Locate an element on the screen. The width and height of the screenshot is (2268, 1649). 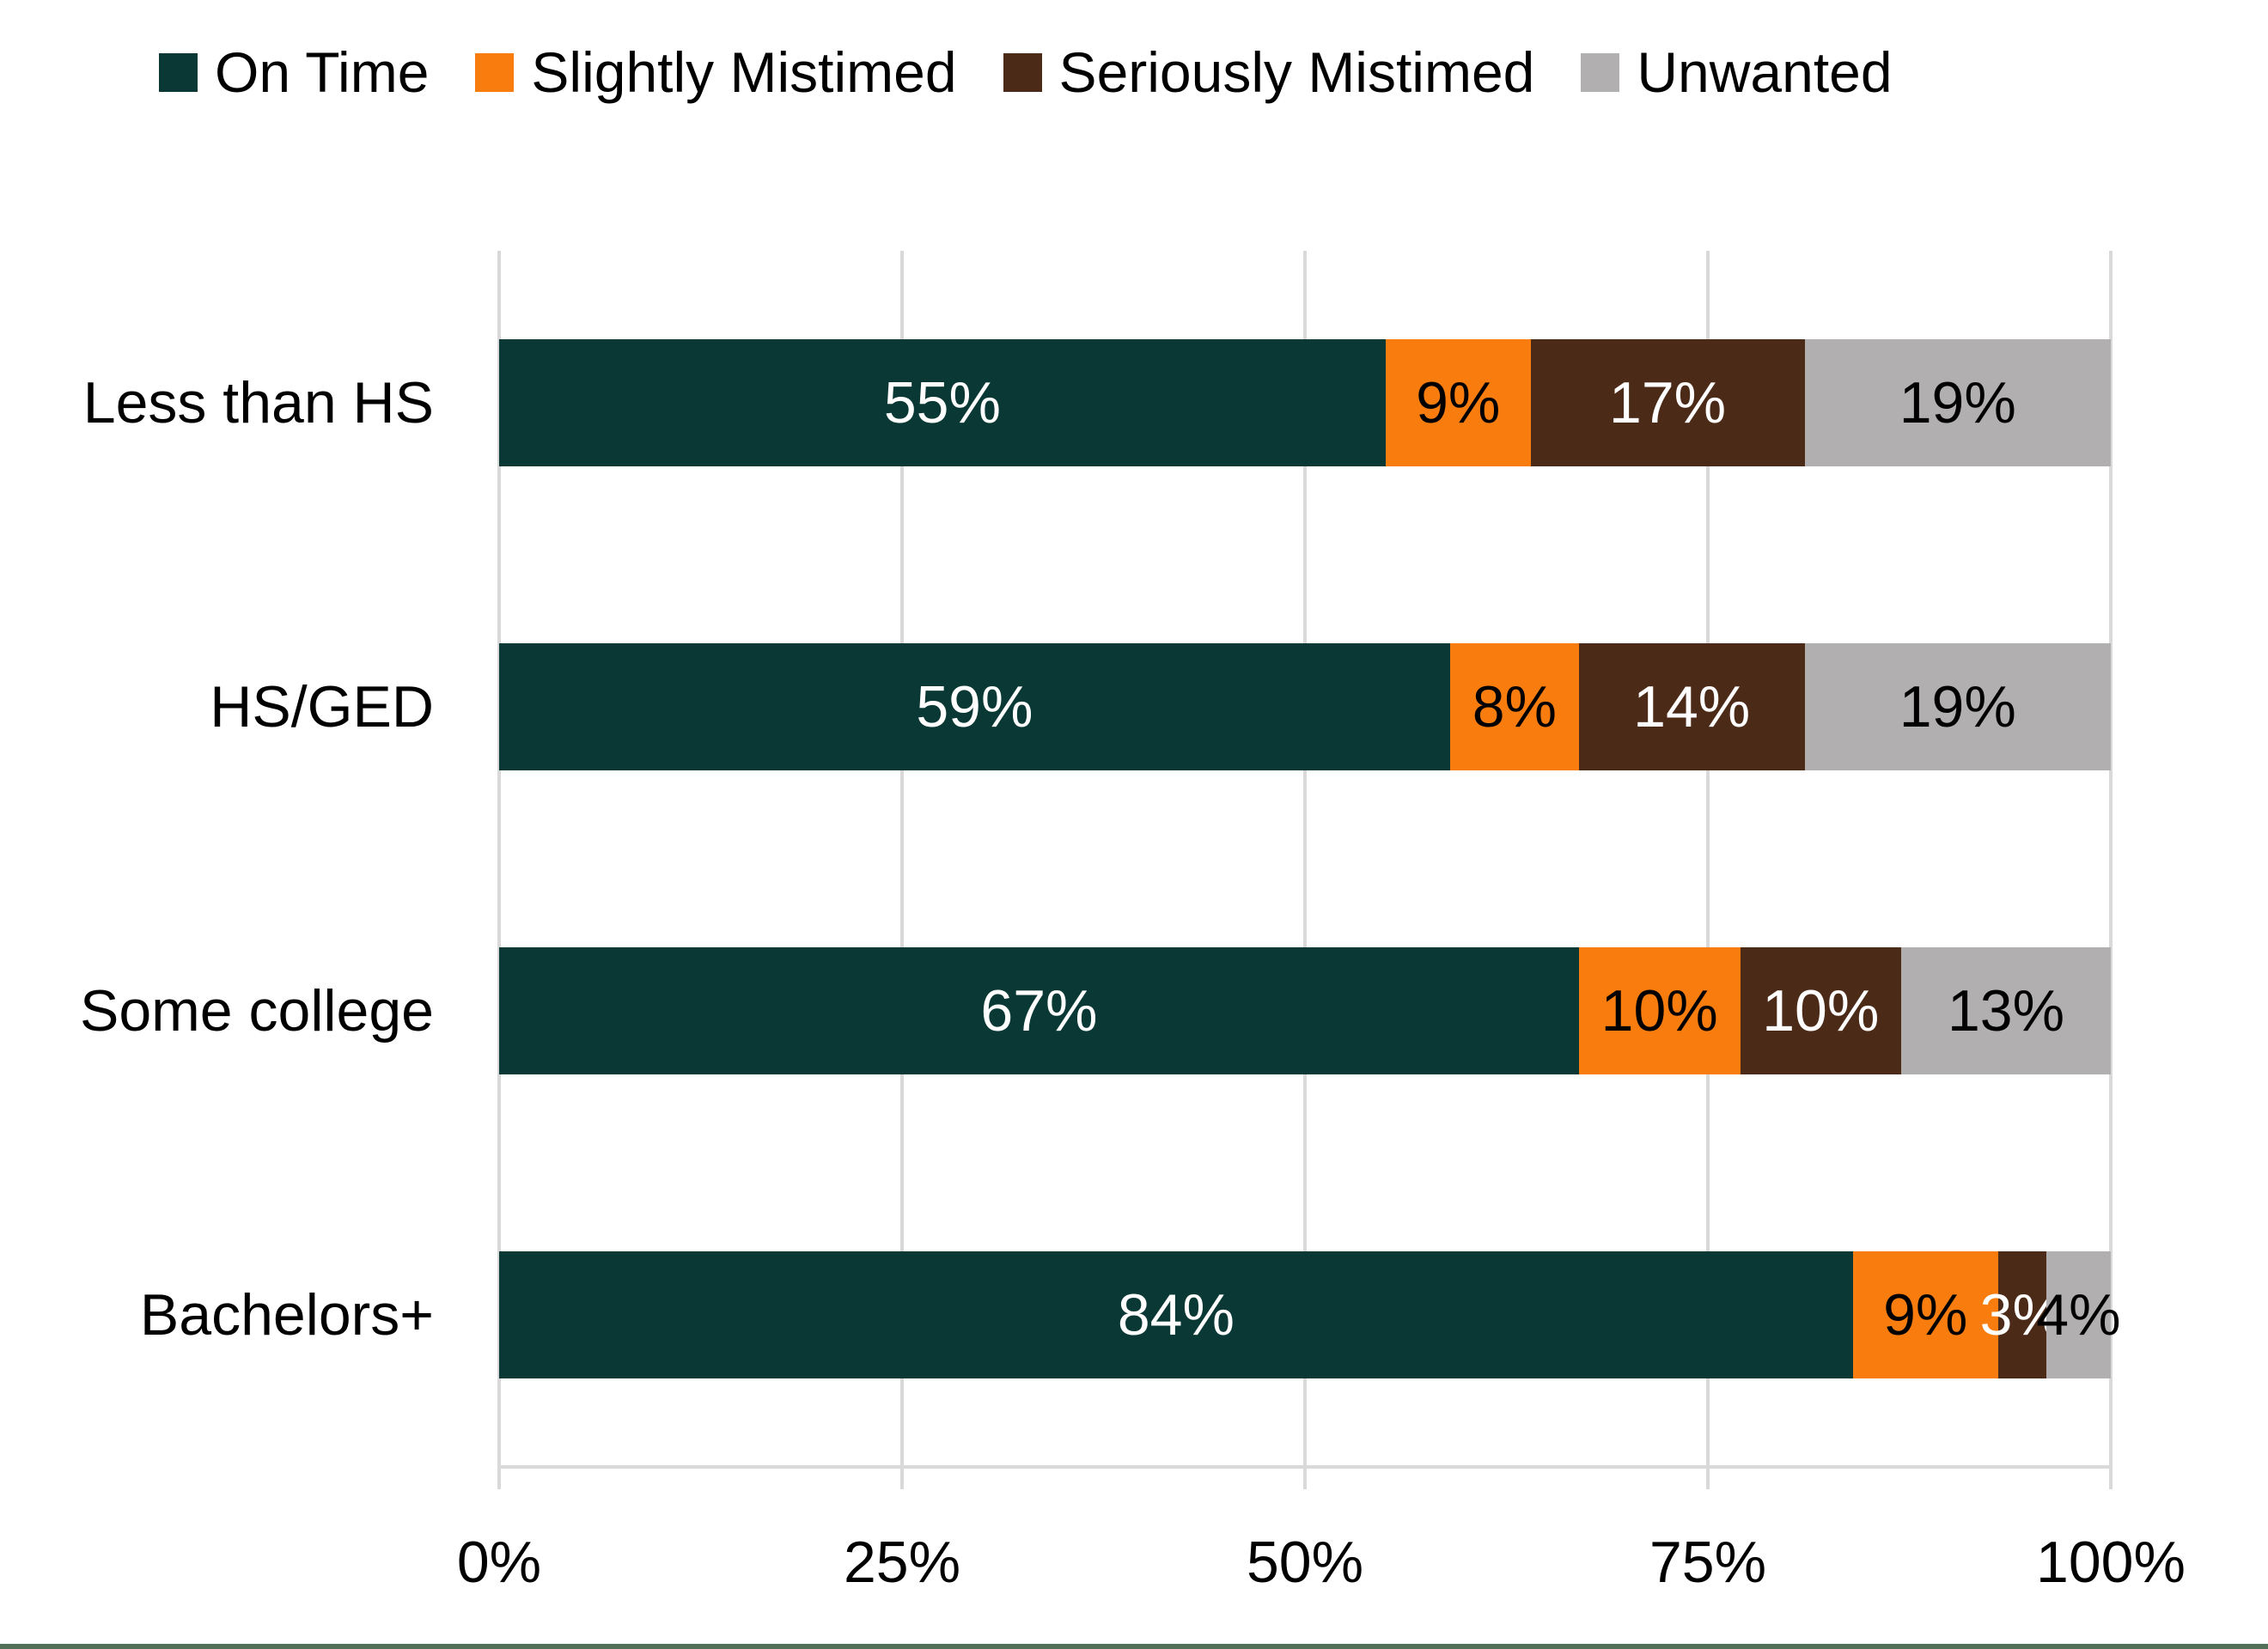
bar-row: 59% 8% 14% 19% is located at coordinates (1305, 706).